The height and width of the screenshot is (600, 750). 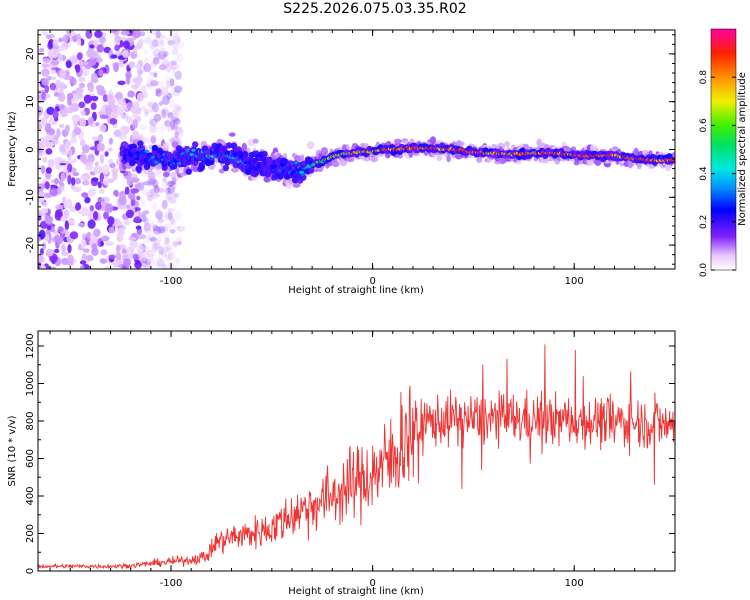 I want to click on snr-xtick-label: 0, so click(x=372, y=583).